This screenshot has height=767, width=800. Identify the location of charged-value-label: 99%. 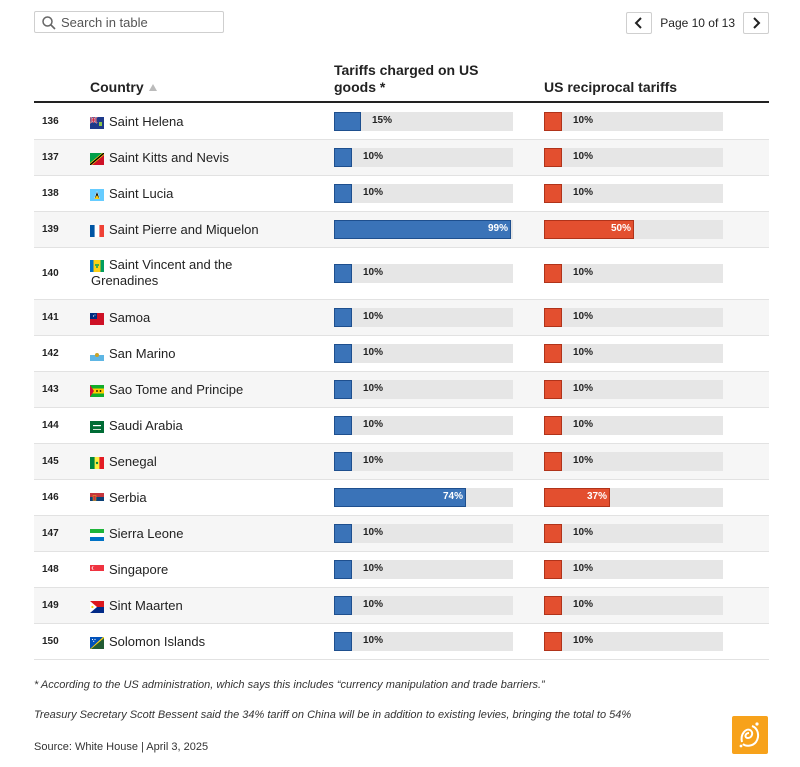
(497, 228).